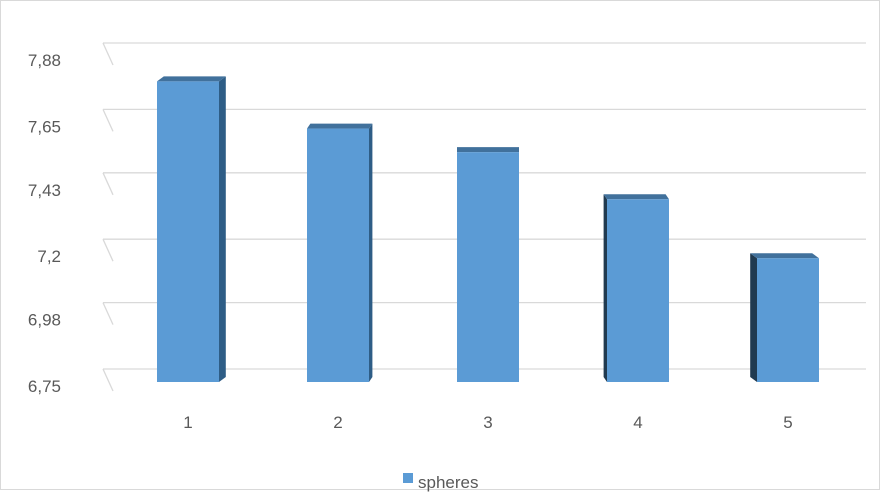 The image size is (882, 493). Describe the element at coordinates (448, 482) in the screenshot. I see `legend-label-spheres: spheres` at that location.